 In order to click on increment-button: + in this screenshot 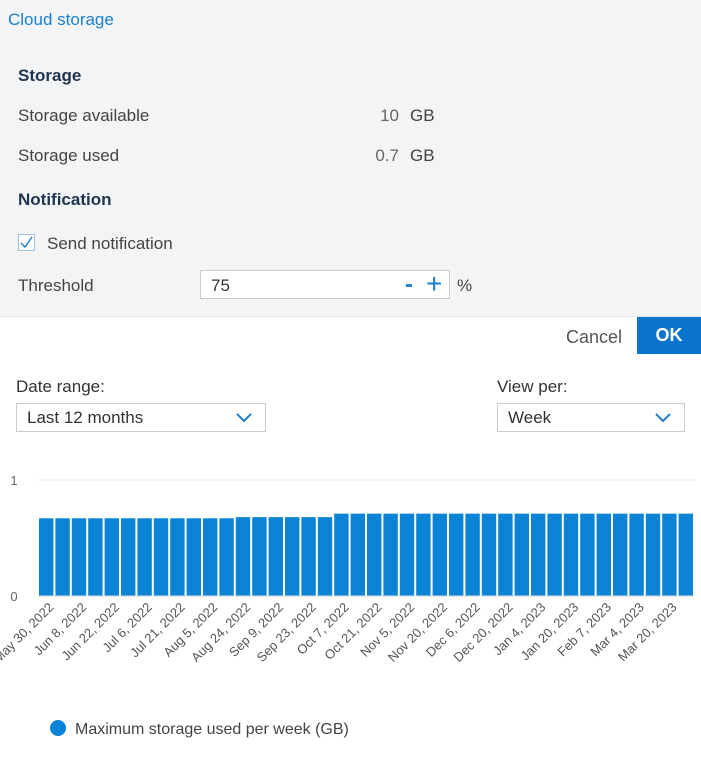, I will do `click(434, 283)`.